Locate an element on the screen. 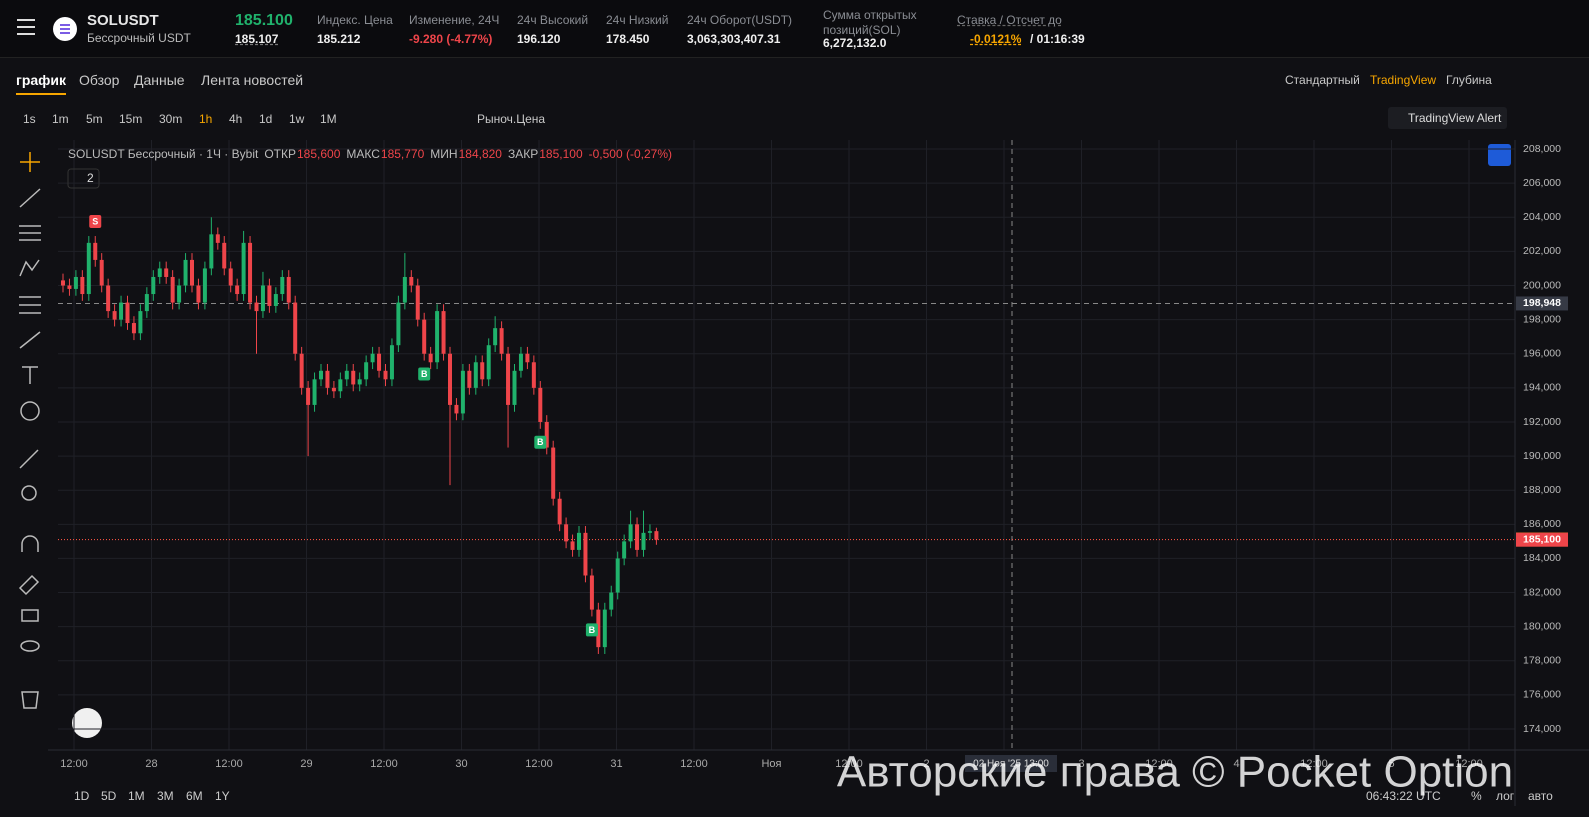  y-tick-label: 178,000 is located at coordinates (1542, 661).